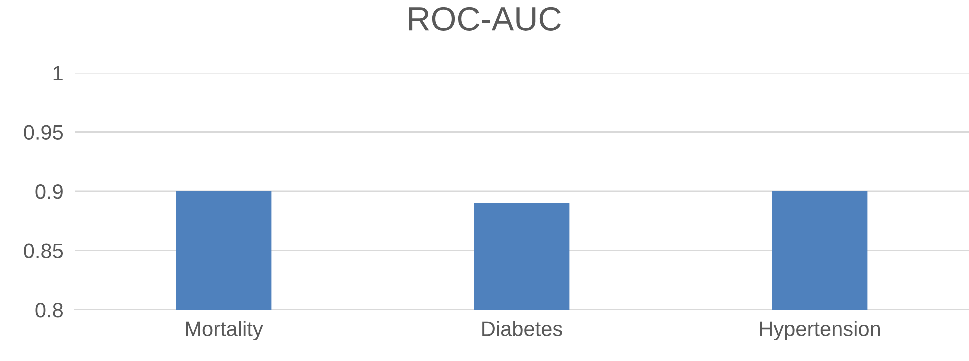 This screenshot has height=361, width=969. What do you see at coordinates (44, 251) in the screenshot?
I see `y-tick-label: 0.85` at bounding box center [44, 251].